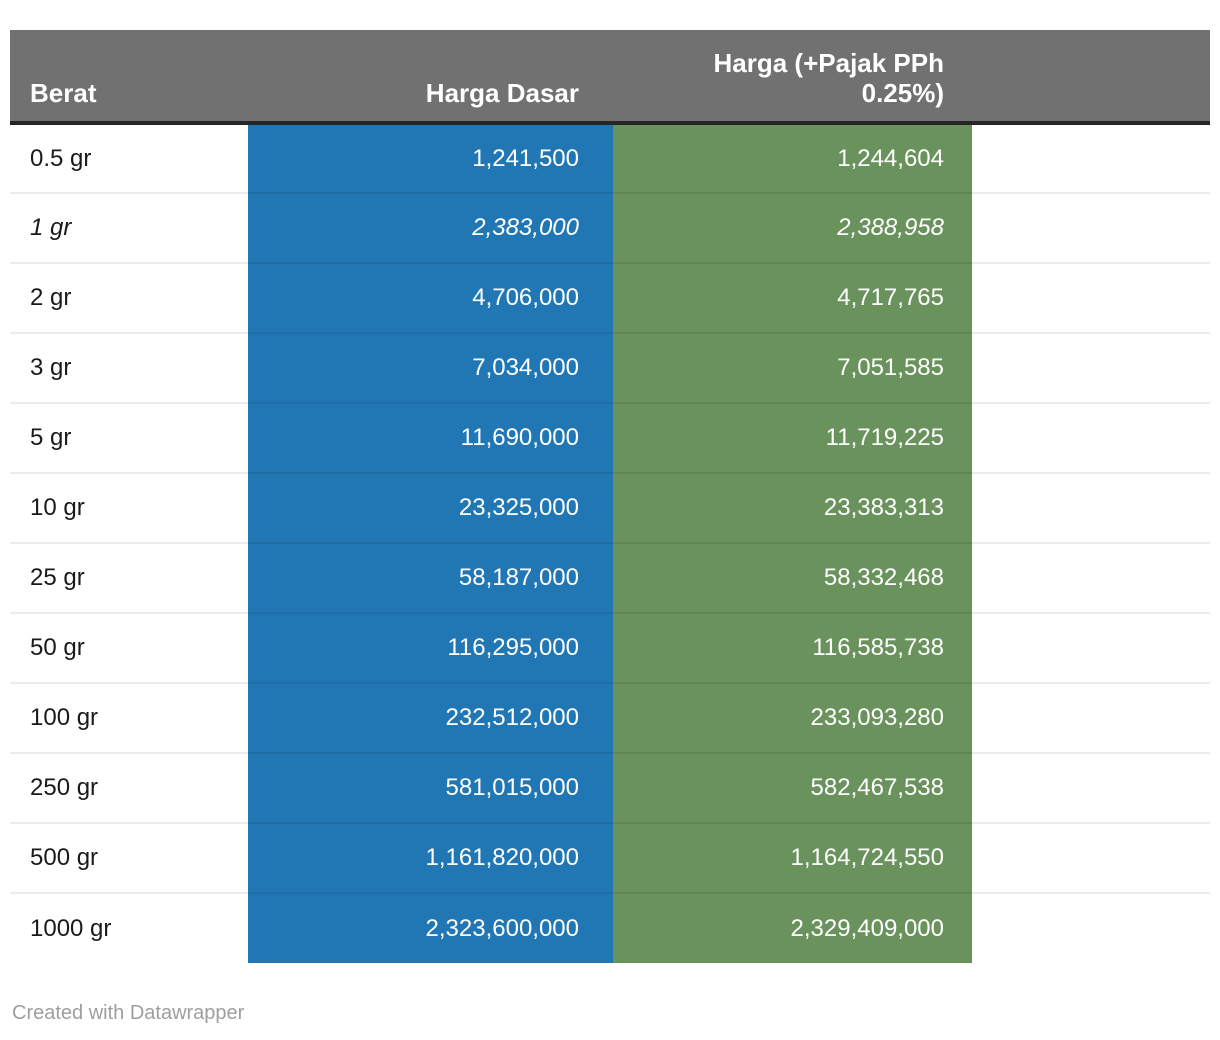  What do you see at coordinates (829, 78) in the screenshot?
I see `column-header-harga-pajak-label: Harga (+Pajak PPh 0.25%)` at bounding box center [829, 78].